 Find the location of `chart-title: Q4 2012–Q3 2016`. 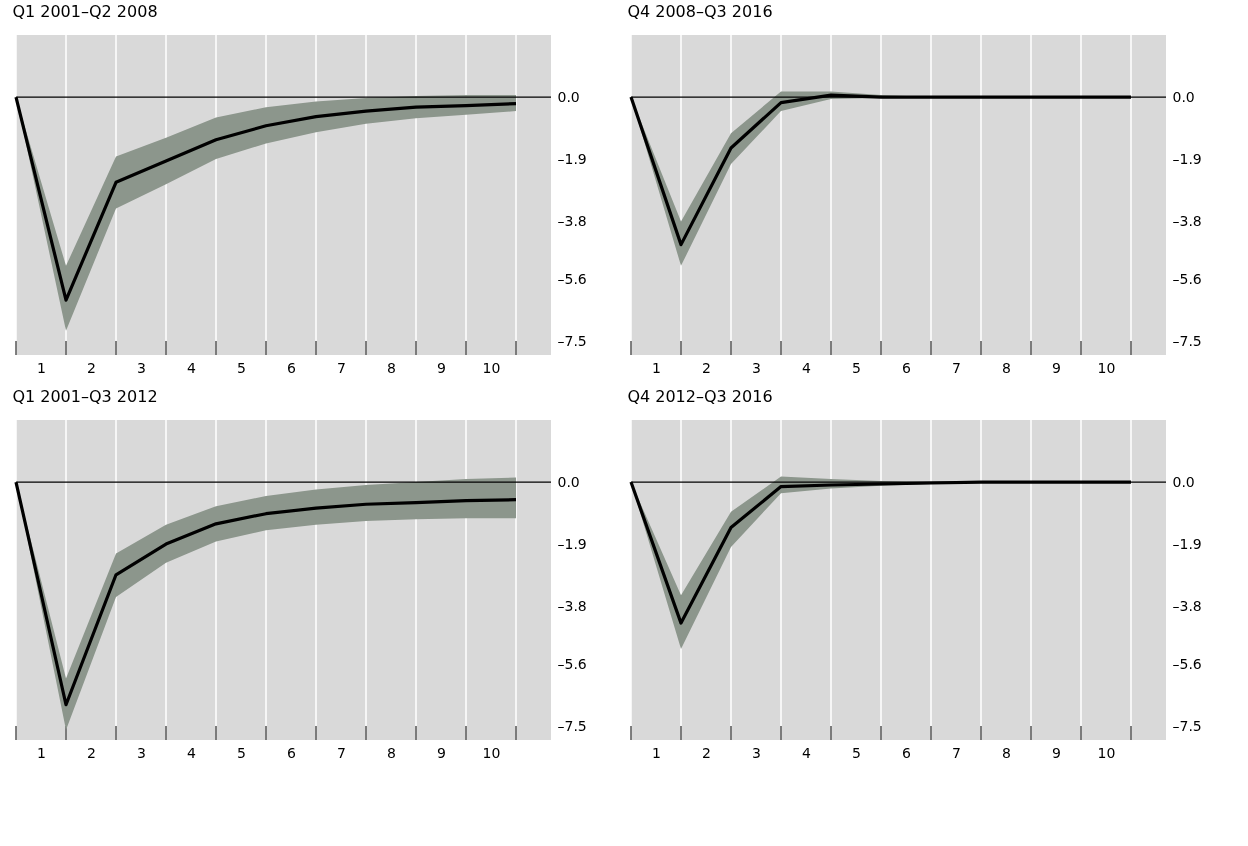

chart-title: Q4 2012–Q3 2016 is located at coordinates (700, 397).